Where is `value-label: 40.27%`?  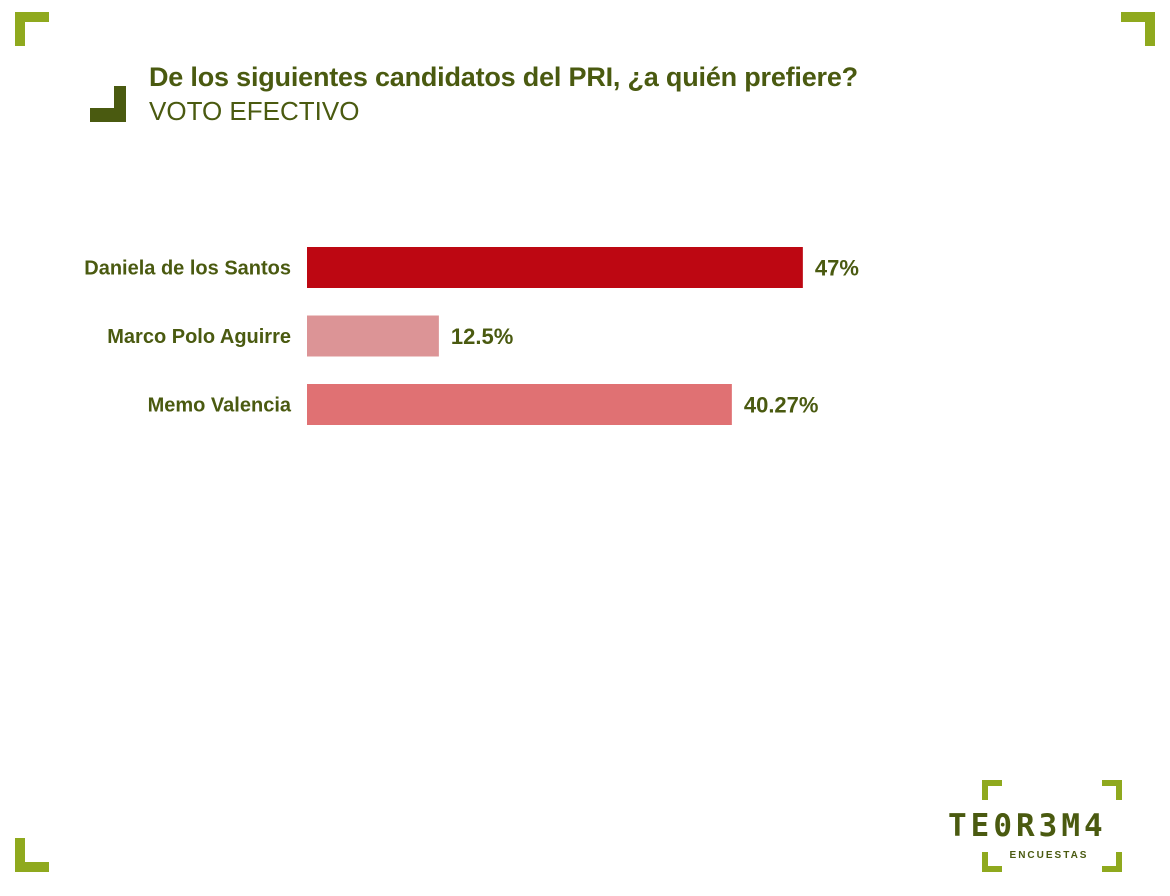 value-label: 40.27% is located at coordinates (781, 405).